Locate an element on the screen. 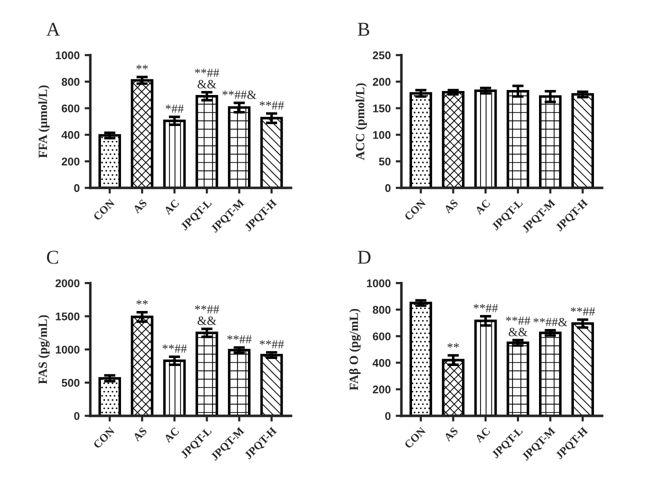 This screenshot has height=501, width=669. y-tick-label: 150 is located at coordinates (382, 108).